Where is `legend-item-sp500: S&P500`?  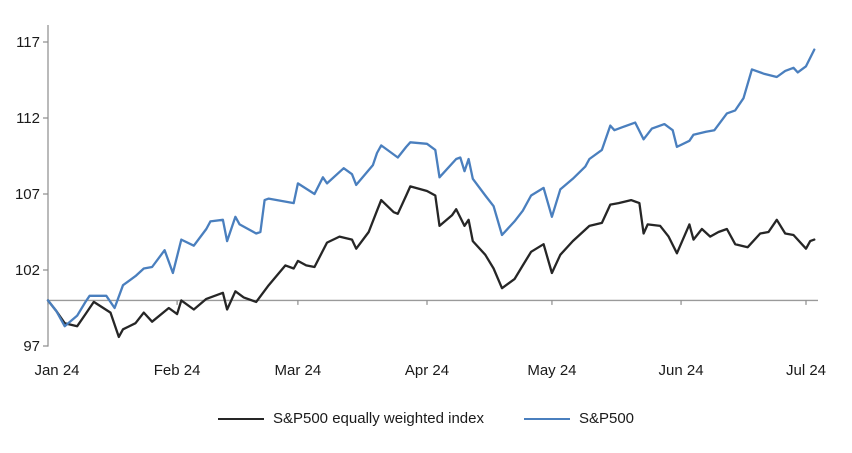 legend-item-sp500: S&P500 is located at coordinates (579, 418).